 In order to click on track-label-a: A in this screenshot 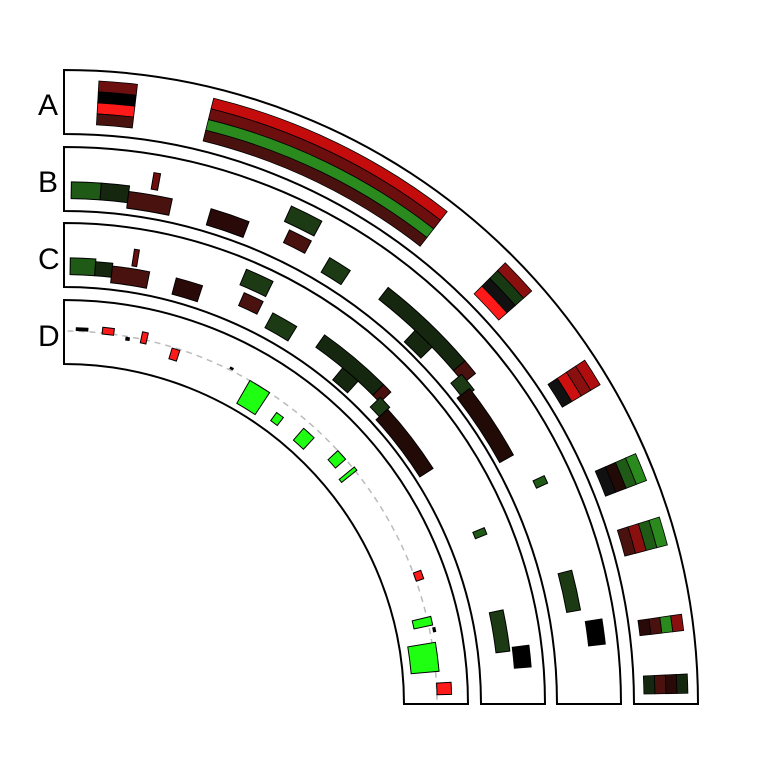, I will do `click(48, 105)`.